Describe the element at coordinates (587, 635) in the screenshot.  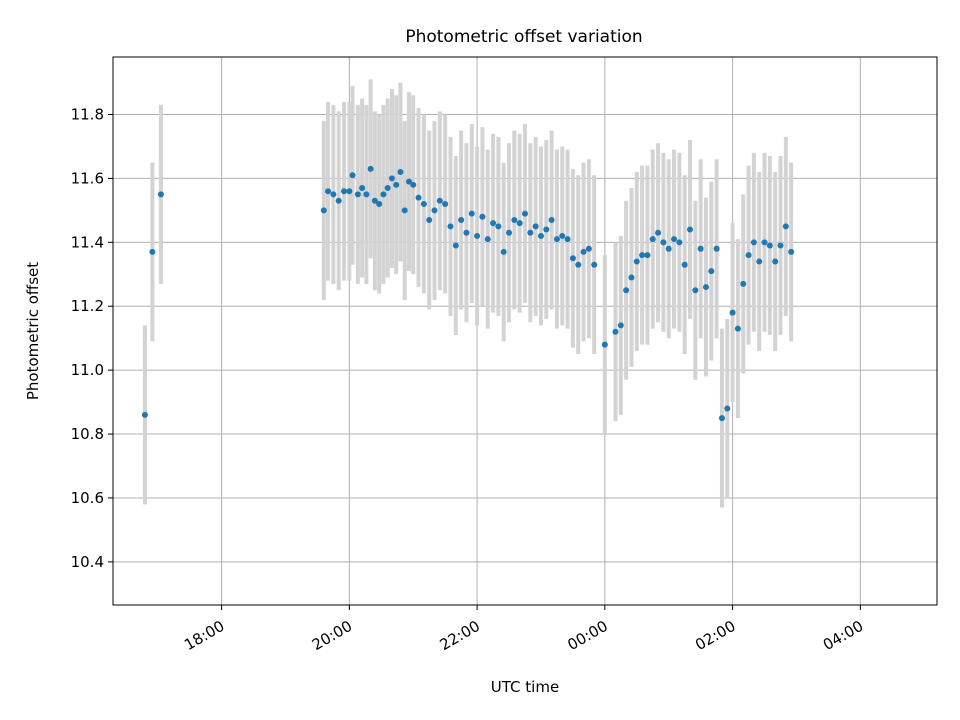
I see `x-tick-label: 00:00` at that location.